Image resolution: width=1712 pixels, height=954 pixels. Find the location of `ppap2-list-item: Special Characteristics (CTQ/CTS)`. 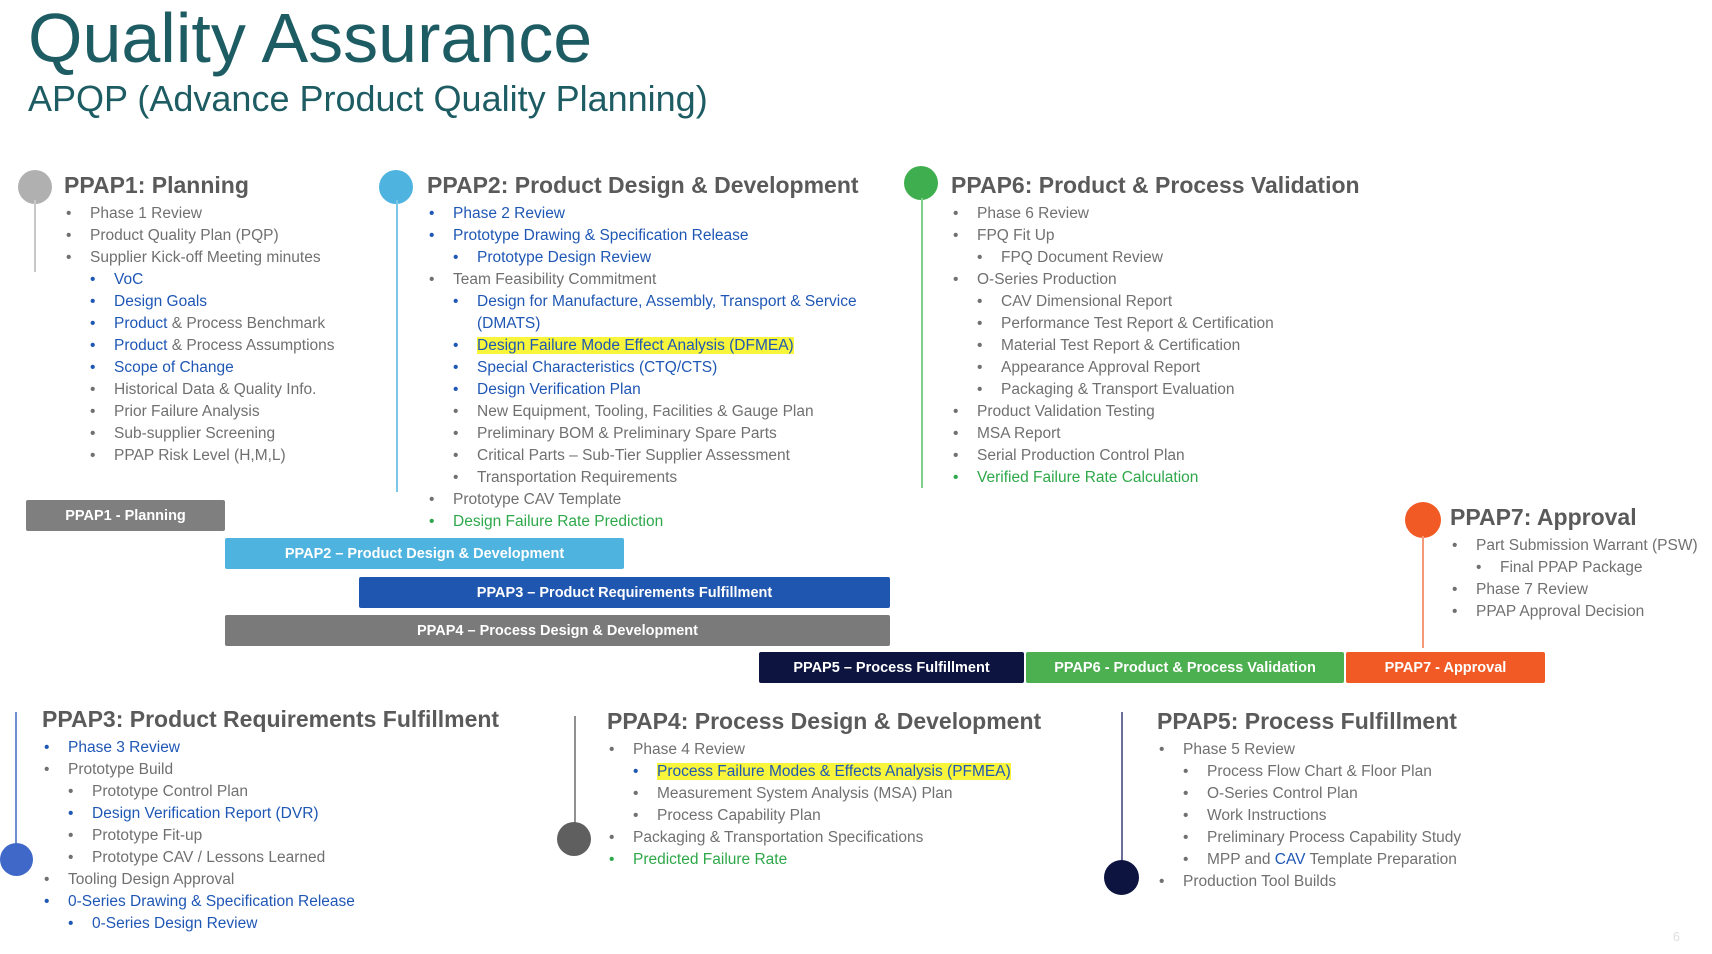

ppap2-list-item: Special Characteristics (CTQ/CTS) is located at coordinates (643, 368).